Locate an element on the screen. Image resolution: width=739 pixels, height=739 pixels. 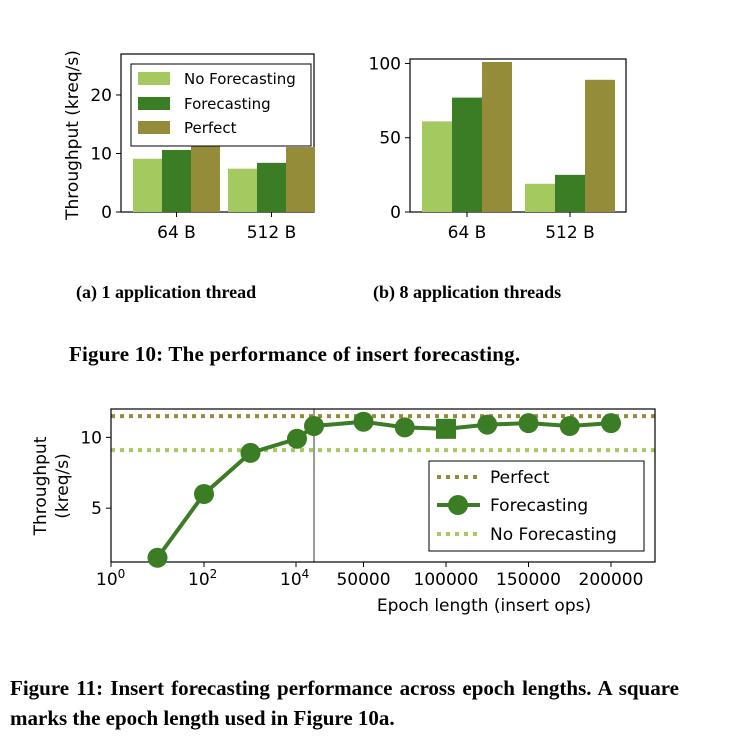
x-tick-label: 150000 is located at coordinates (528, 580).